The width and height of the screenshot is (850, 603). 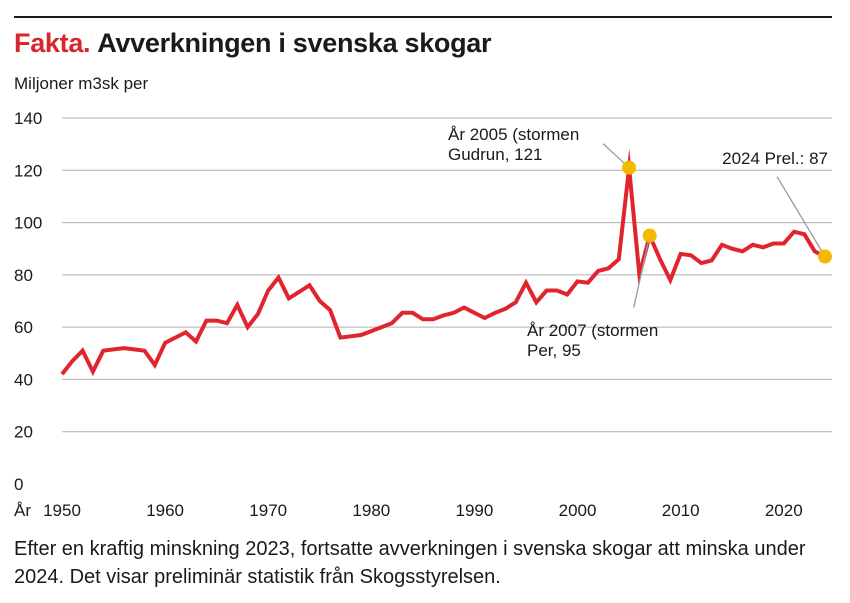 What do you see at coordinates (62, 510) in the screenshot?
I see `x-tick-label: 1950` at bounding box center [62, 510].